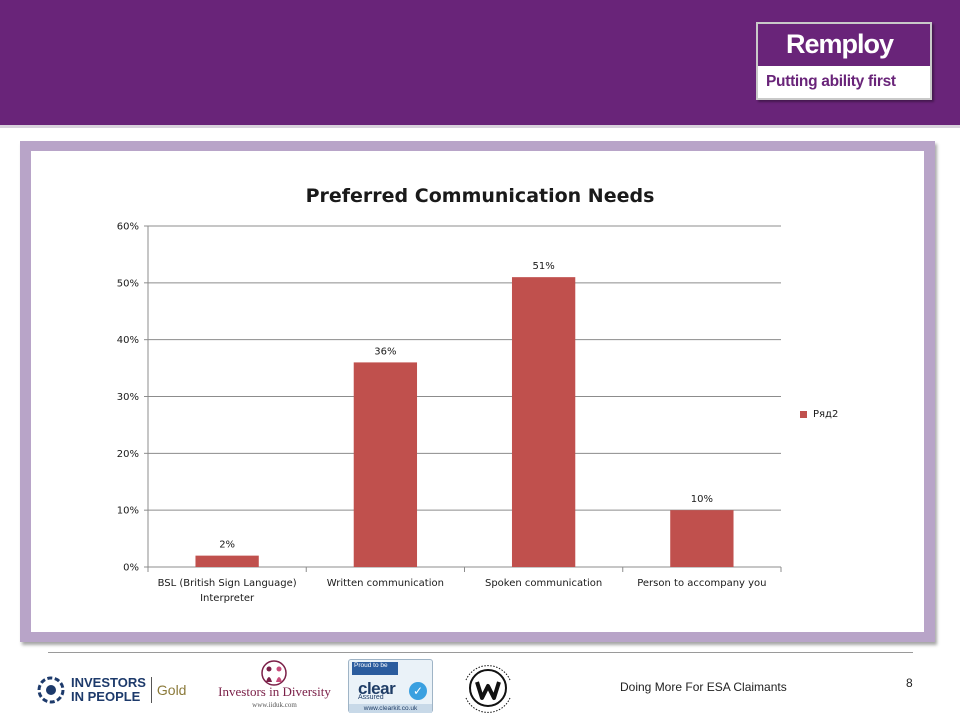  Describe the element at coordinates (844, 82) in the screenshot. I see `remploy-logo-tagline: Putting ability first` at that location.